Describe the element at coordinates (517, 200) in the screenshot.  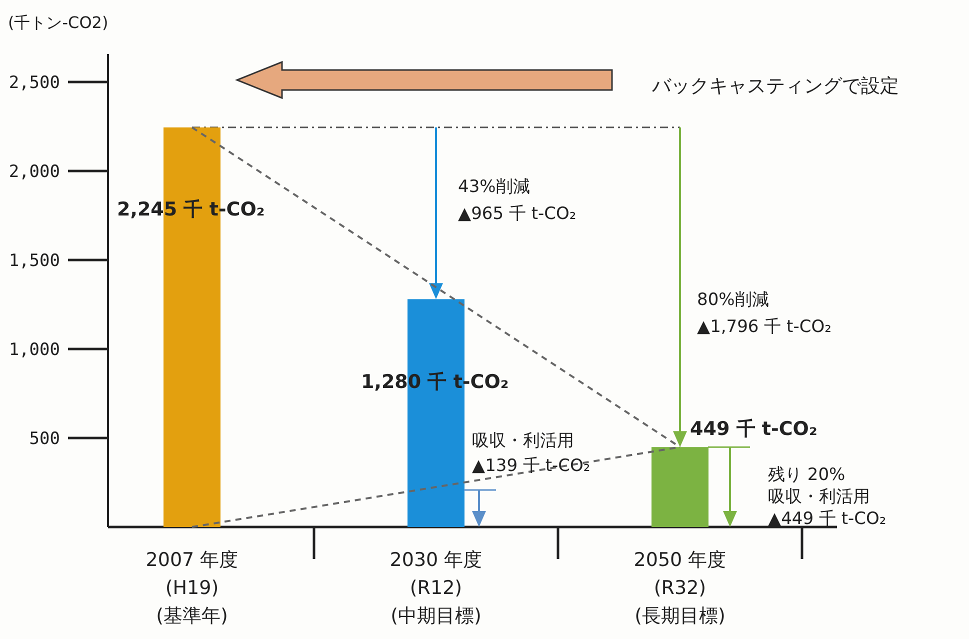
I see `annotation: 43%削減 ▲965 千 t-CO₂` at that location.